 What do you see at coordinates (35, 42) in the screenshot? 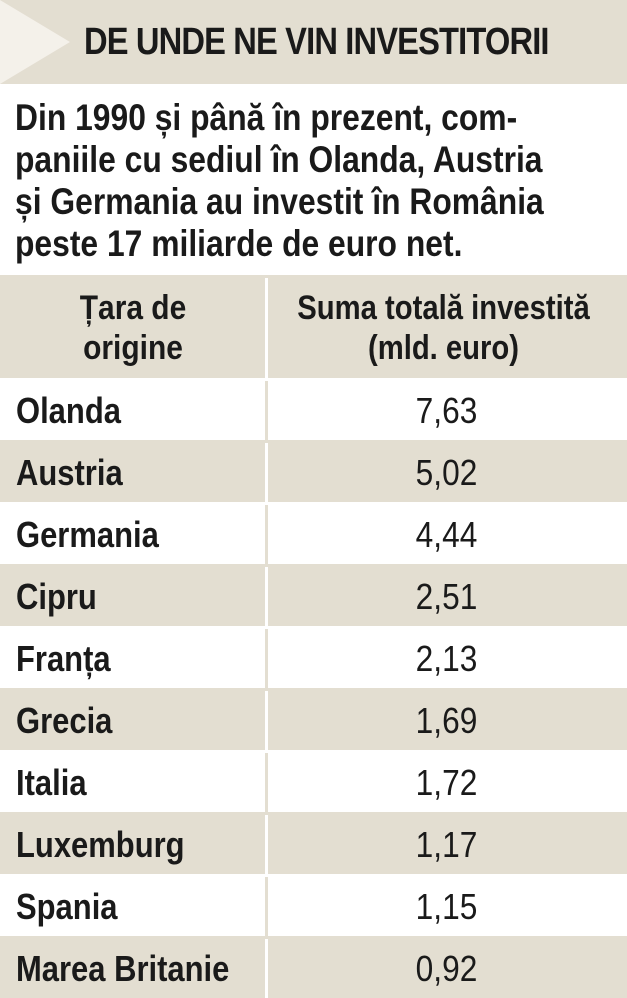
I see `arrow-right-icon` at bounding box center [35, 42].